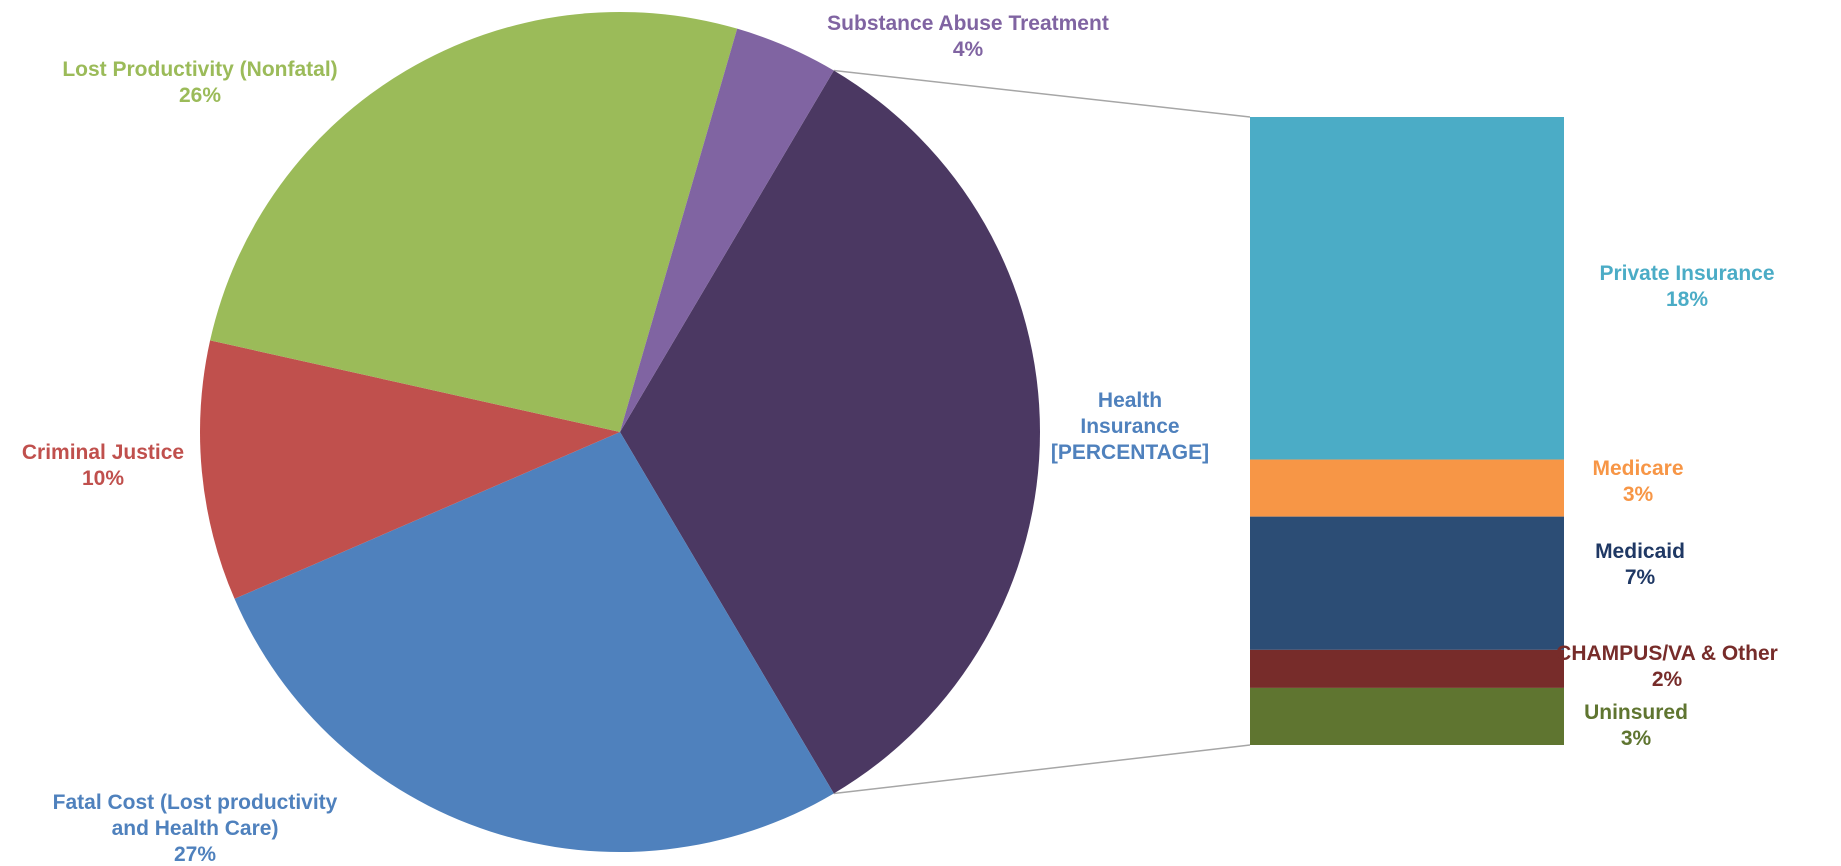 Image resolution: width=1841 pixels, height=866 pixels. I want to click on label-criminal-justice-line-1: Criminal Justice, so click(103, 452).